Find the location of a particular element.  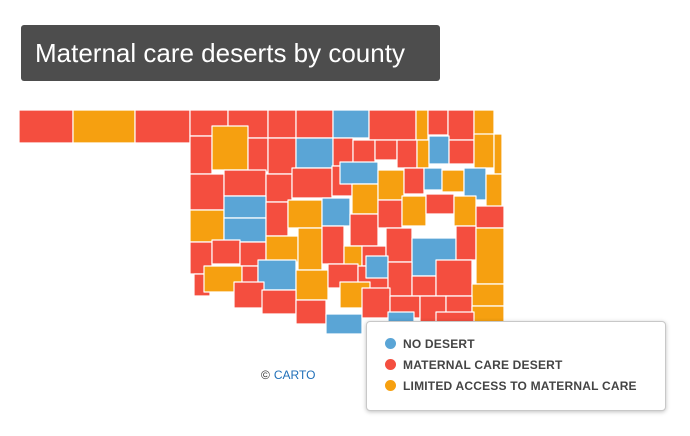

map-title: Maternal care deserts by county is located at coordinates (230, 53).